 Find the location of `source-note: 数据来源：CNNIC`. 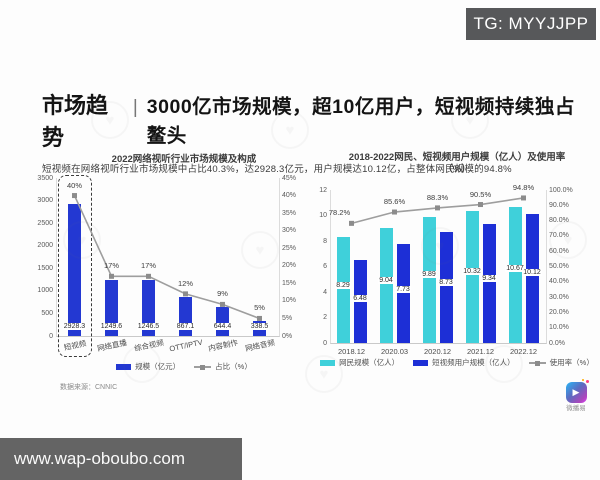

source-note: 数据来源：CNNIC is located at coordinates (89, 387).